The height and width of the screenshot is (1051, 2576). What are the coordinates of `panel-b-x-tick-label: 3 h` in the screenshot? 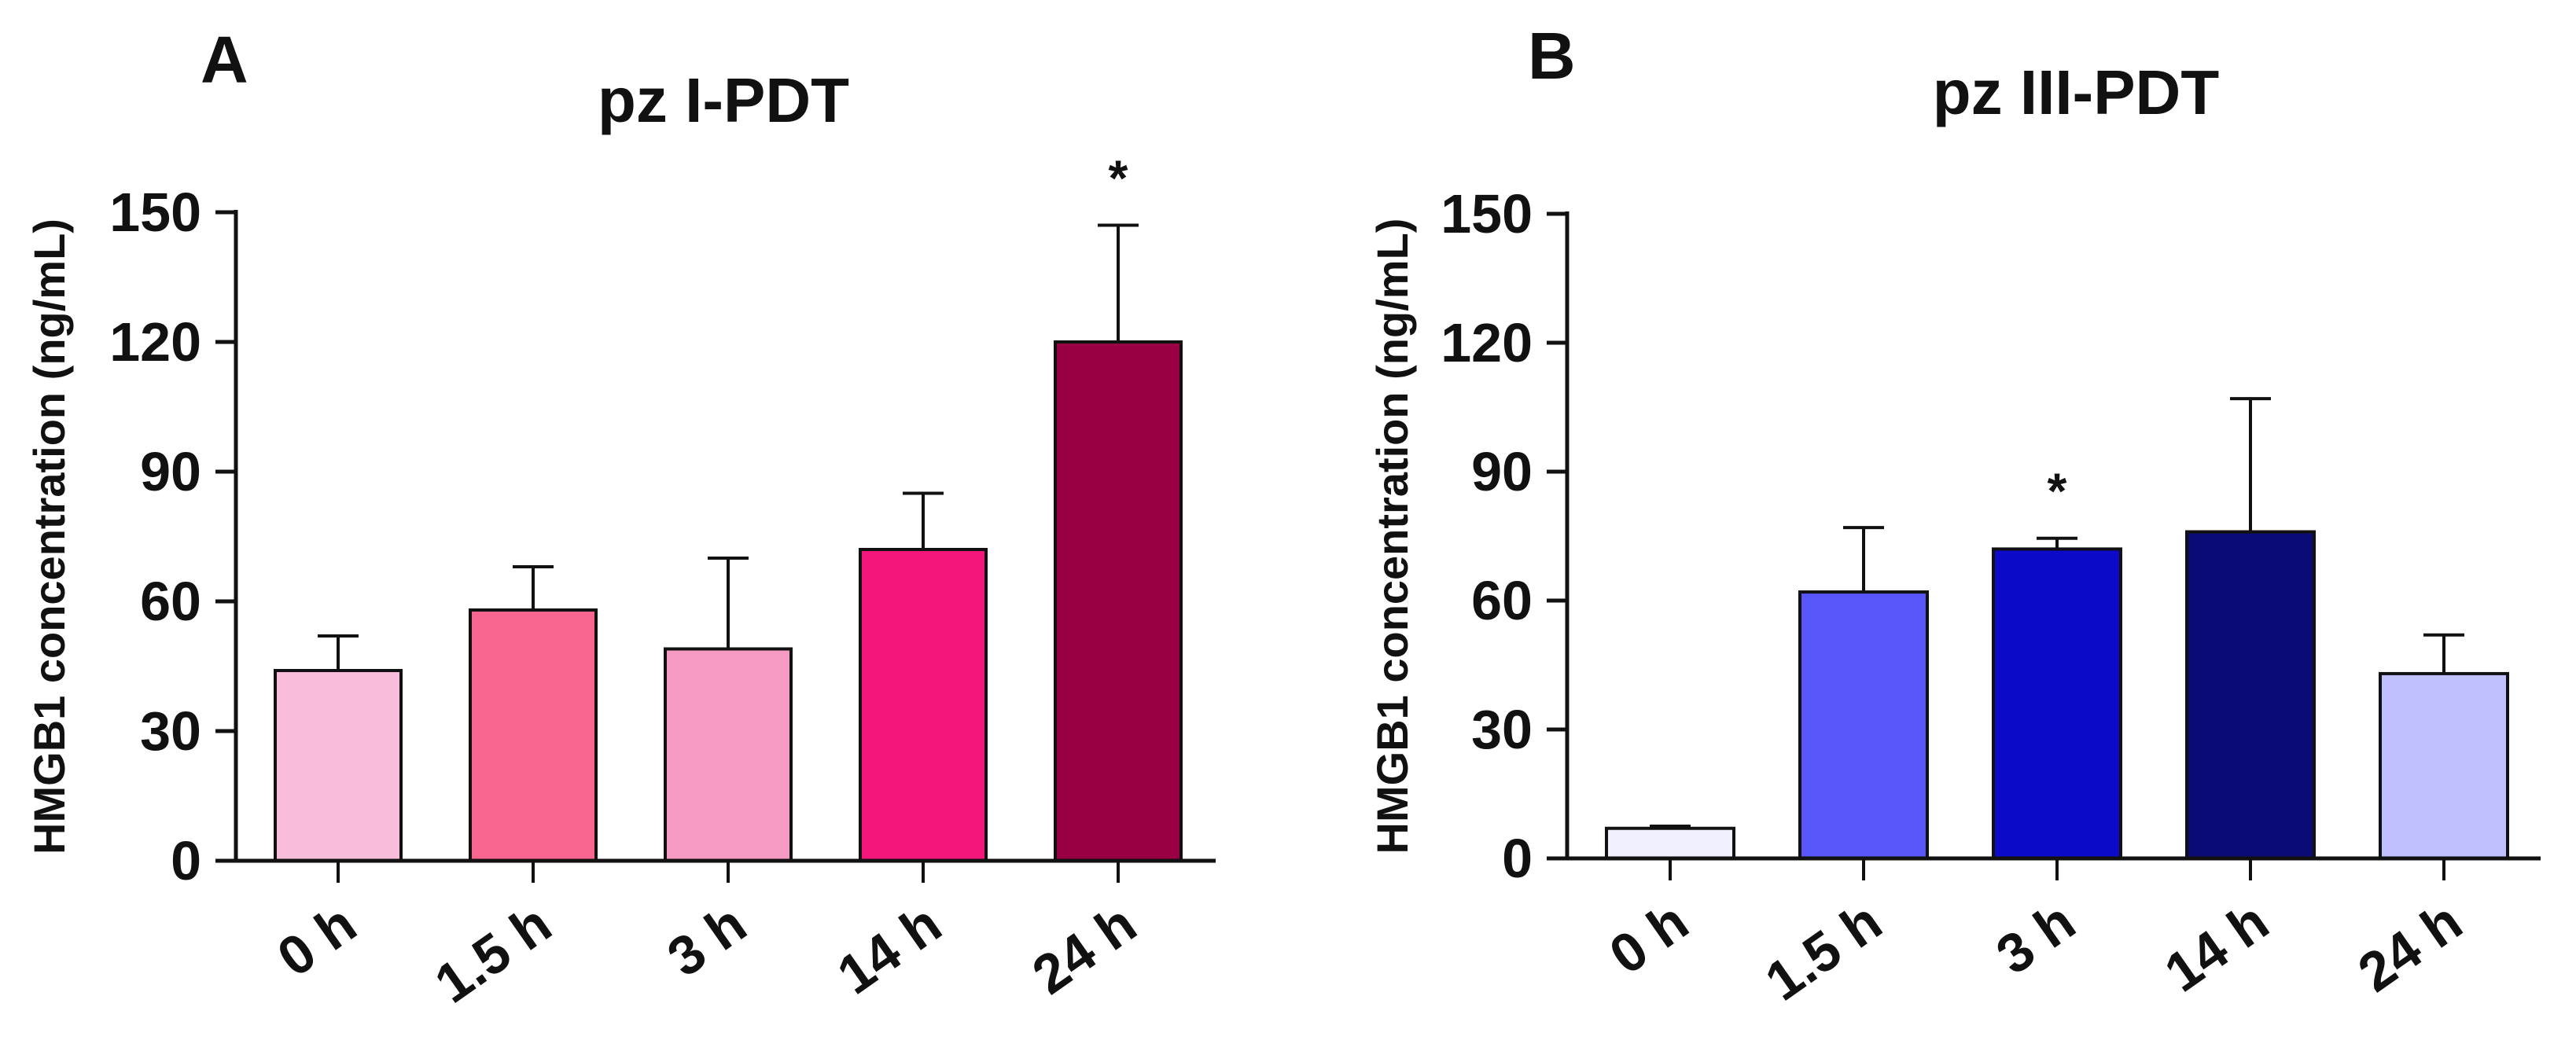 It's located at (2035, 938).